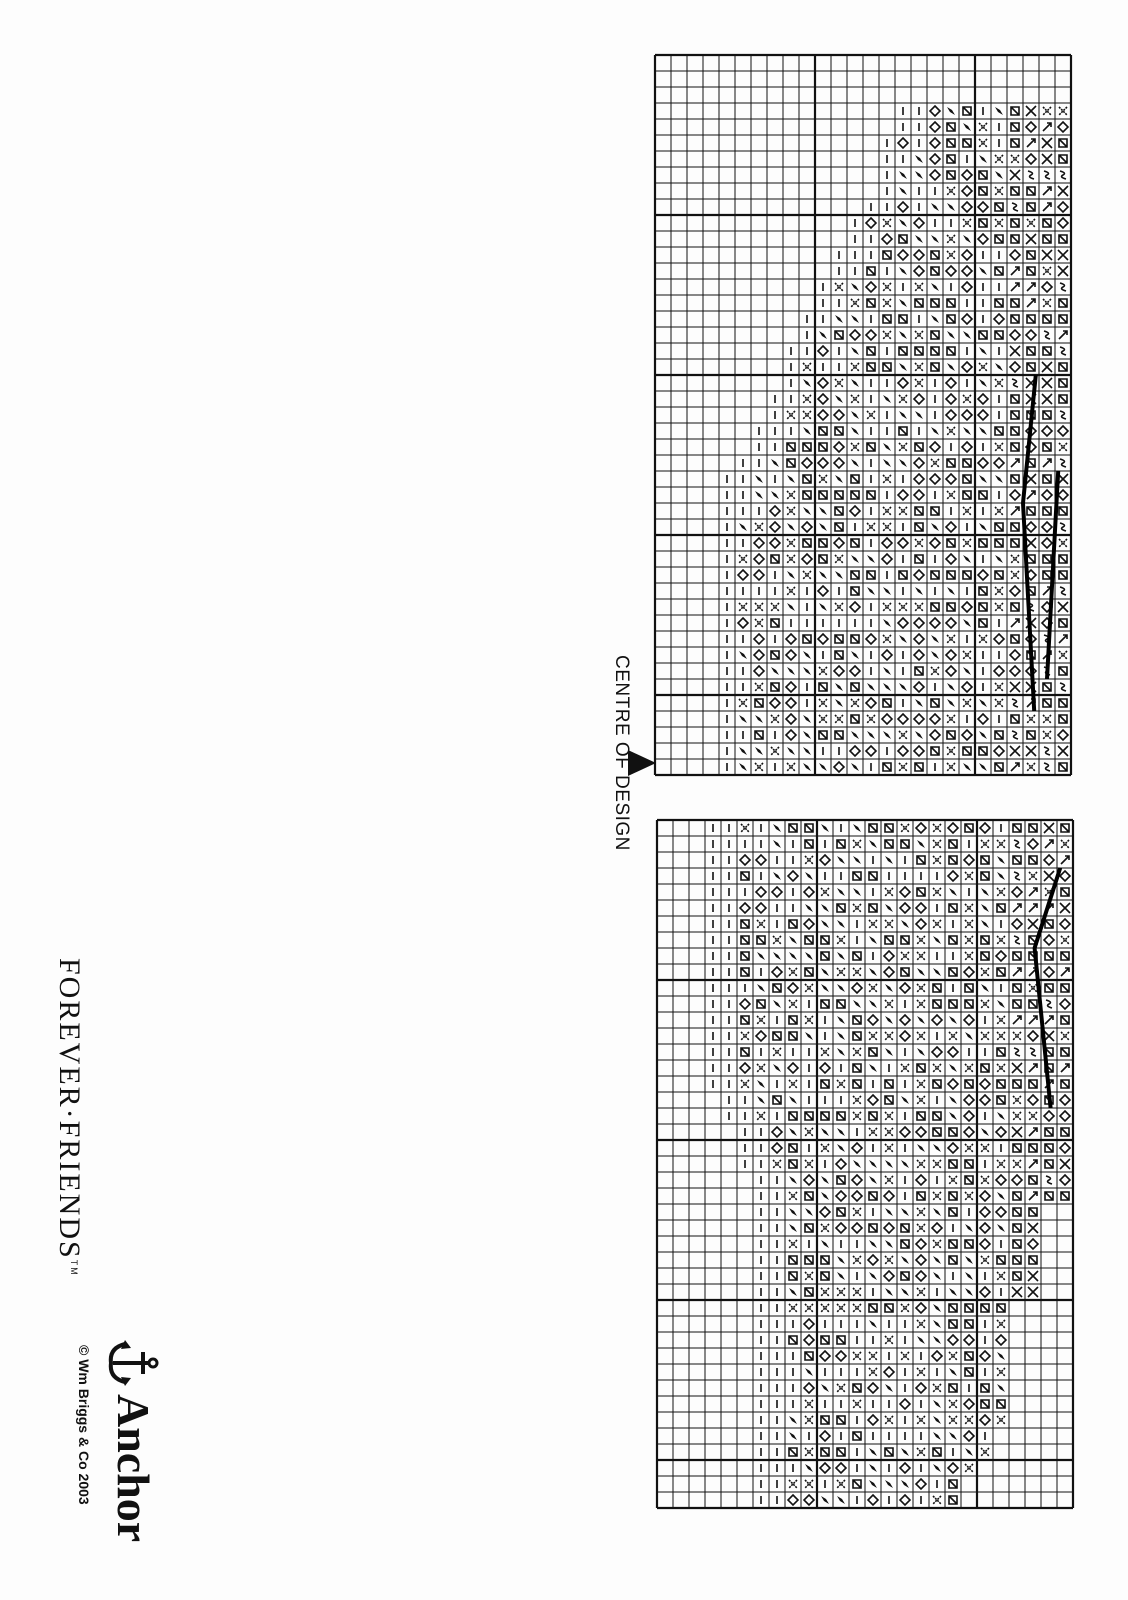 The width and height of the screenshot is (1128, 1600). I want to click on backstitch-line, so click(1040, 543).